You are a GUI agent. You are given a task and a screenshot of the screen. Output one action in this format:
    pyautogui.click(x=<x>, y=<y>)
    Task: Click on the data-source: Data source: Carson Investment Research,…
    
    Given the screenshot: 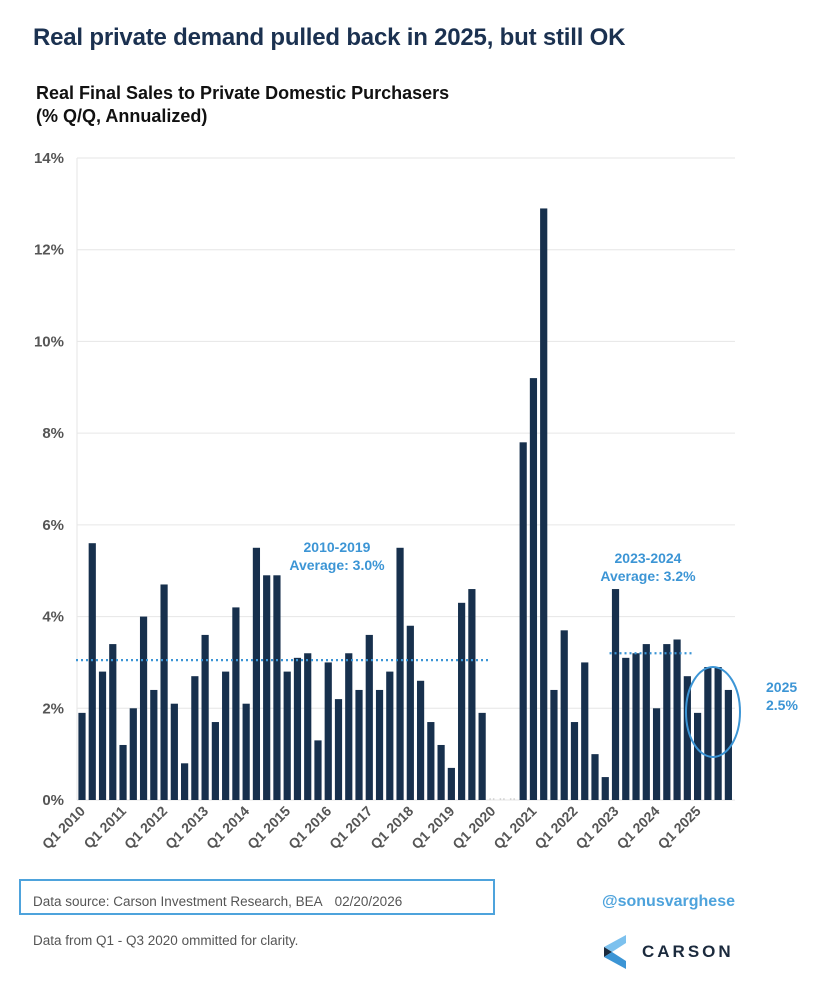 What is the action you would take?
    pyautogui.click(x=217, y=901)
    